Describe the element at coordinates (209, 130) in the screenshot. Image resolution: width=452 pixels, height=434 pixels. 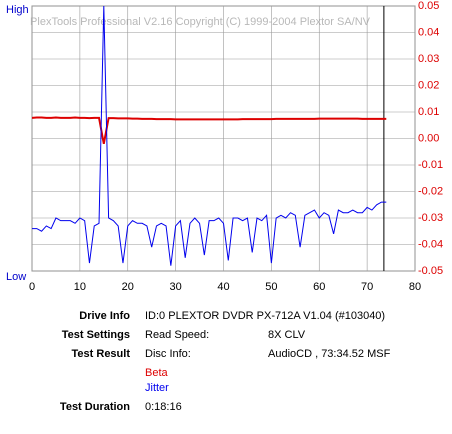
I see `series-line` at that location.